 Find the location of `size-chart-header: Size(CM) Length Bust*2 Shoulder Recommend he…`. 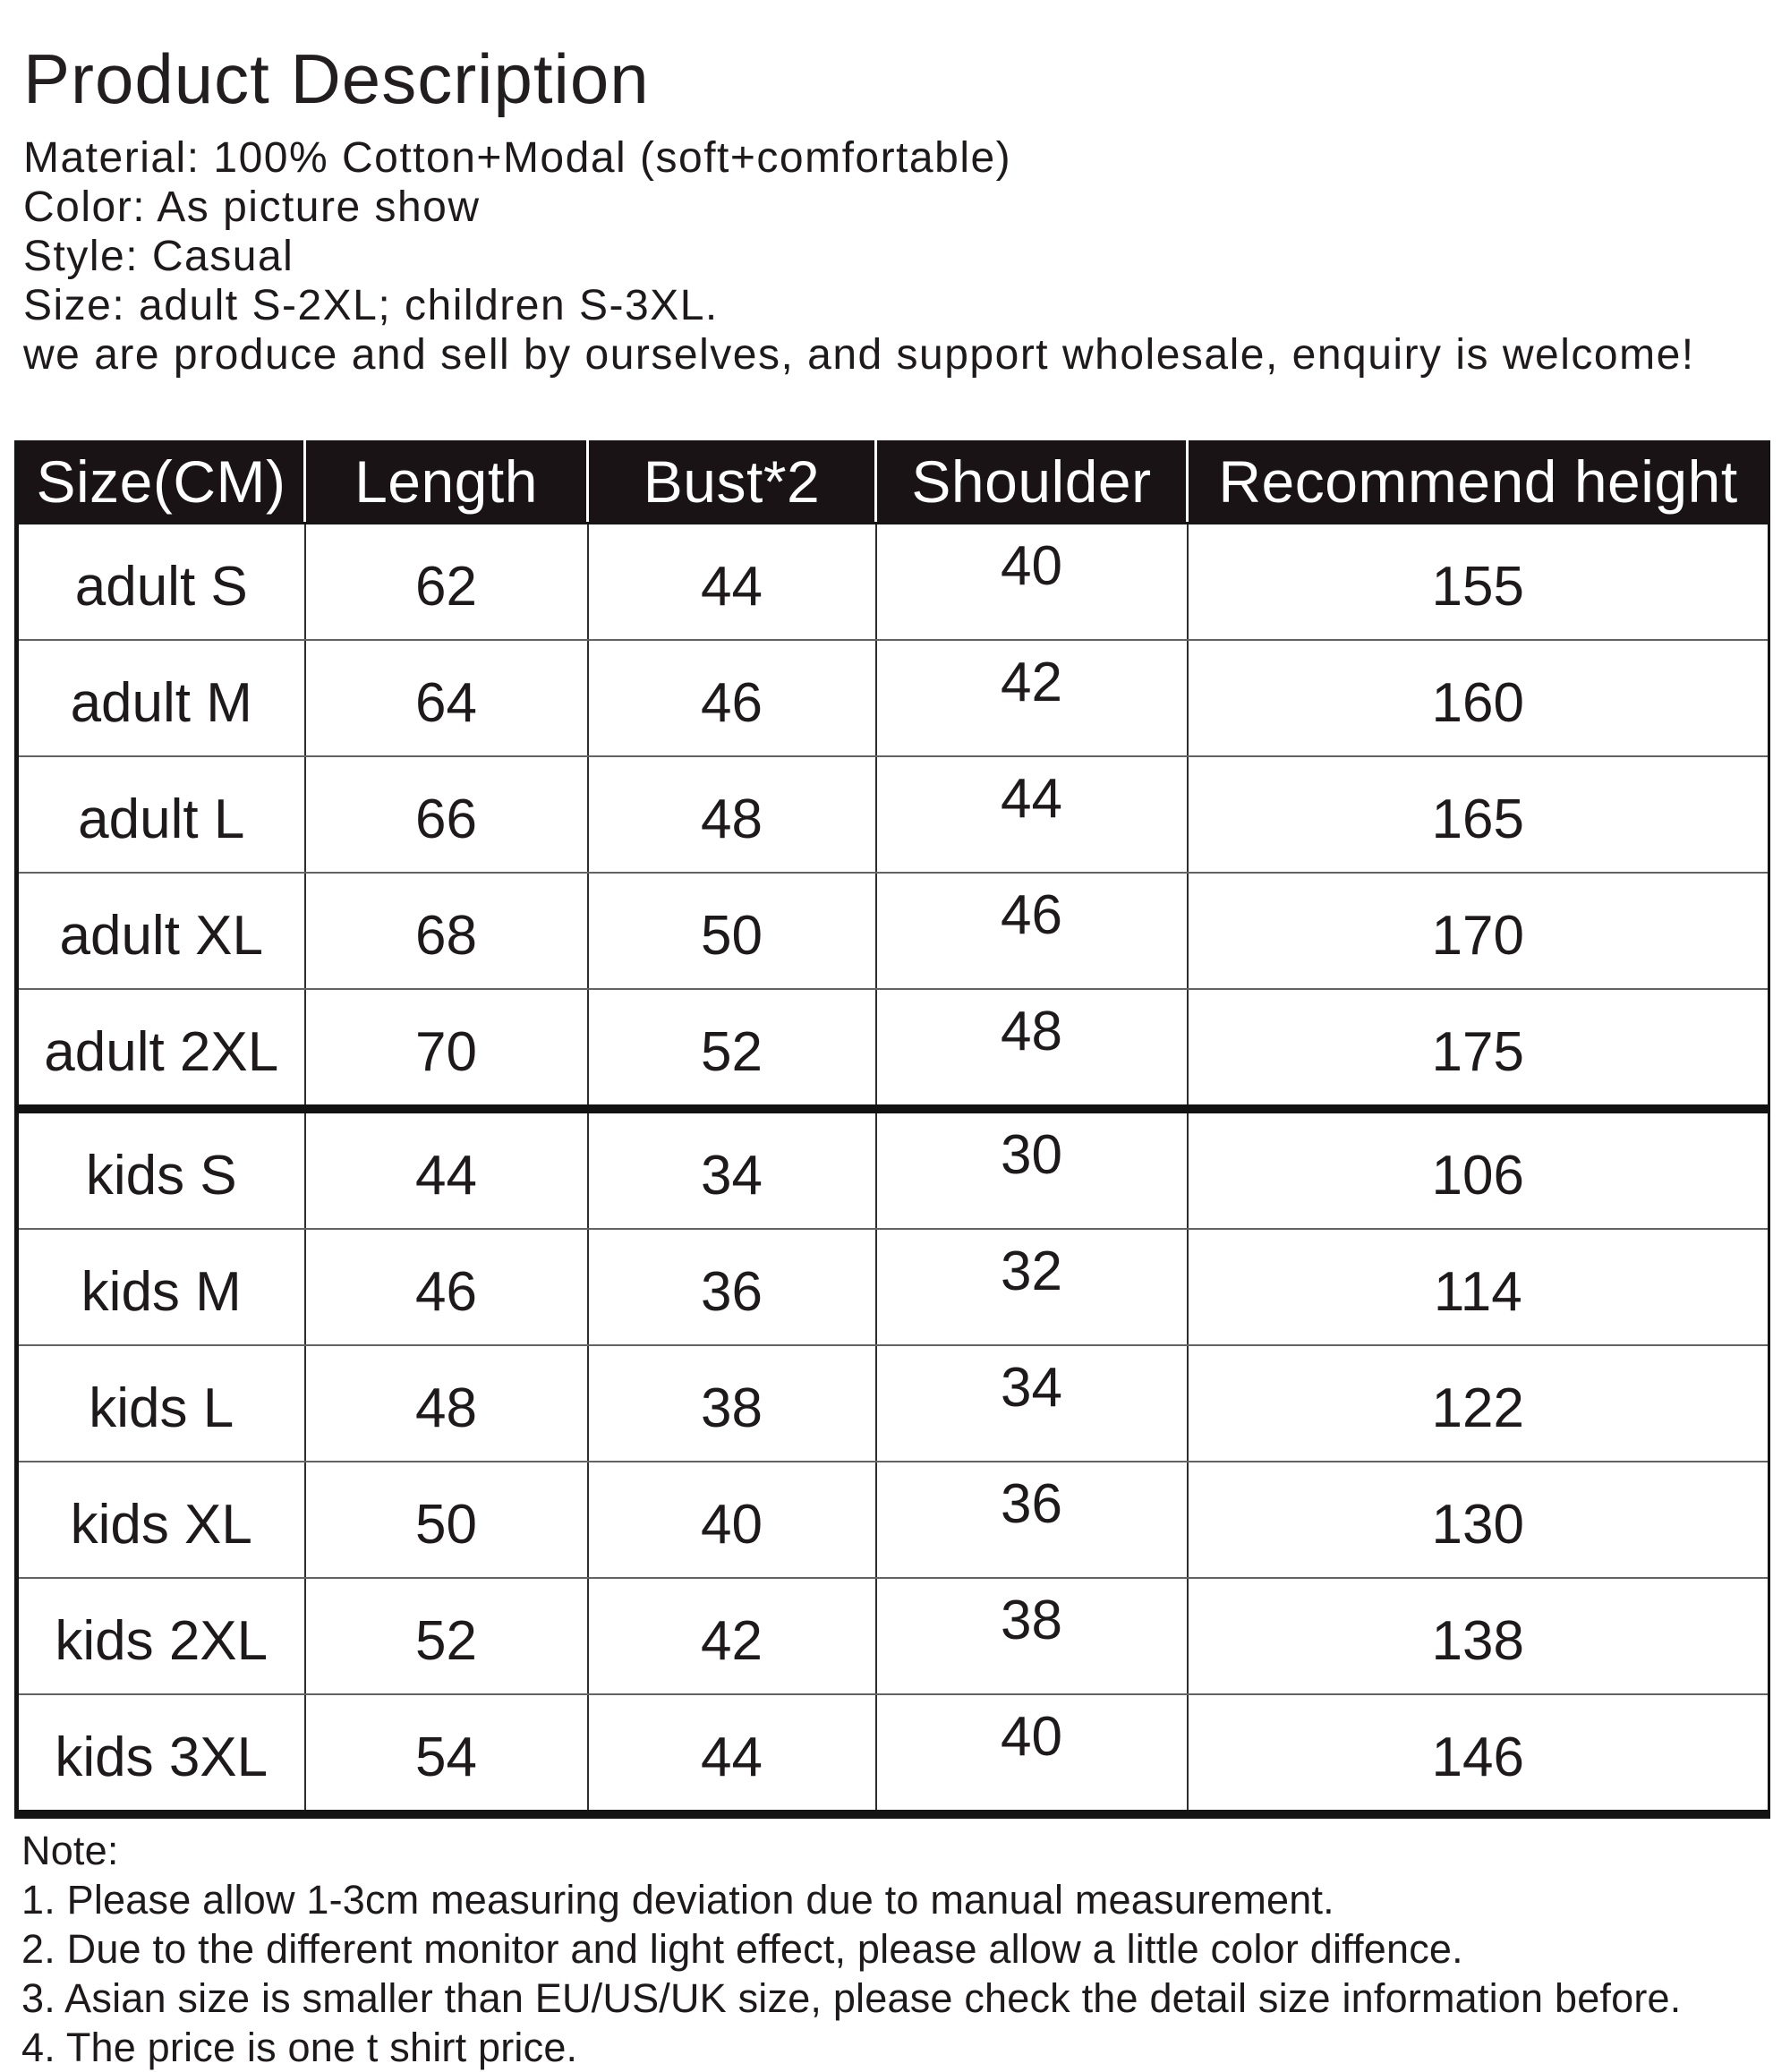

size-chart-header: Size(CM) Length Bust*2 Shoulder Recommend he… is located at coordinates (892, 482).